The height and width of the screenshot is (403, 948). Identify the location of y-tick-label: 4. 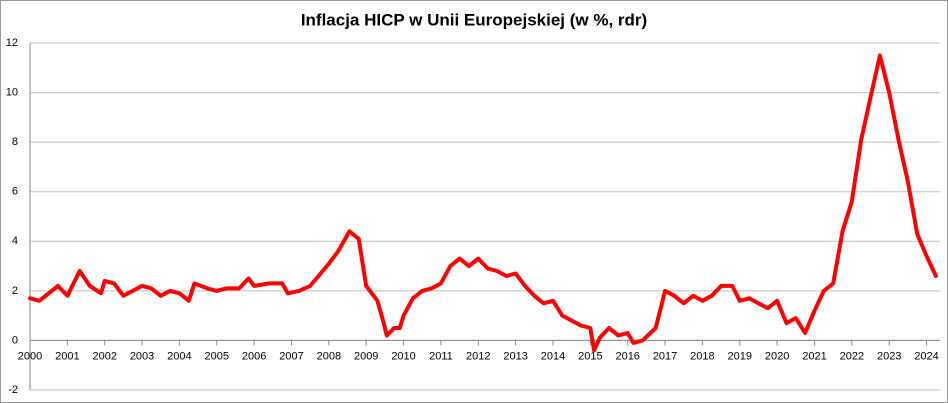
(15, 241).